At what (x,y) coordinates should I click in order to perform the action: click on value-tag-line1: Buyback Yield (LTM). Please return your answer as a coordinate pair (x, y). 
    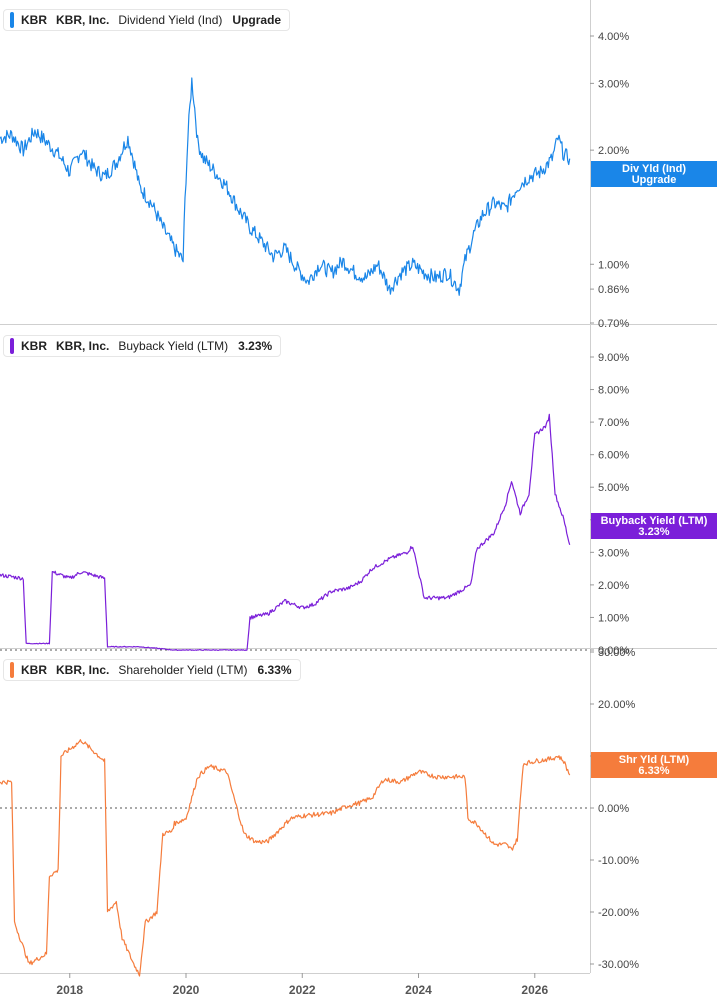
    Looking at the image, I should click on (654, 521).